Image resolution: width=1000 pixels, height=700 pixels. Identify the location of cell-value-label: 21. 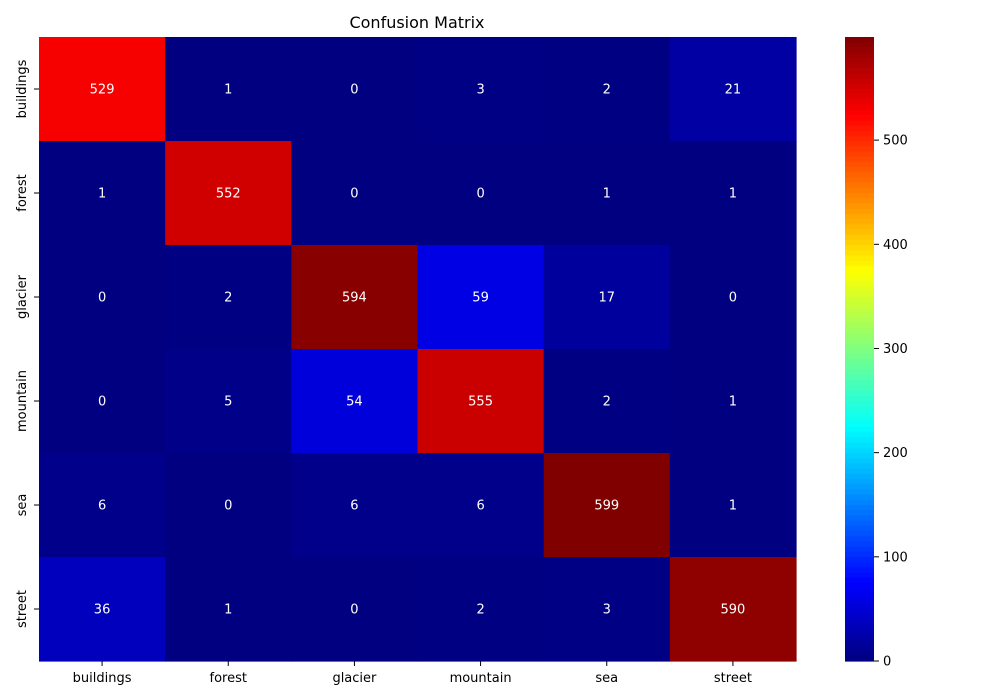
(733, 90).